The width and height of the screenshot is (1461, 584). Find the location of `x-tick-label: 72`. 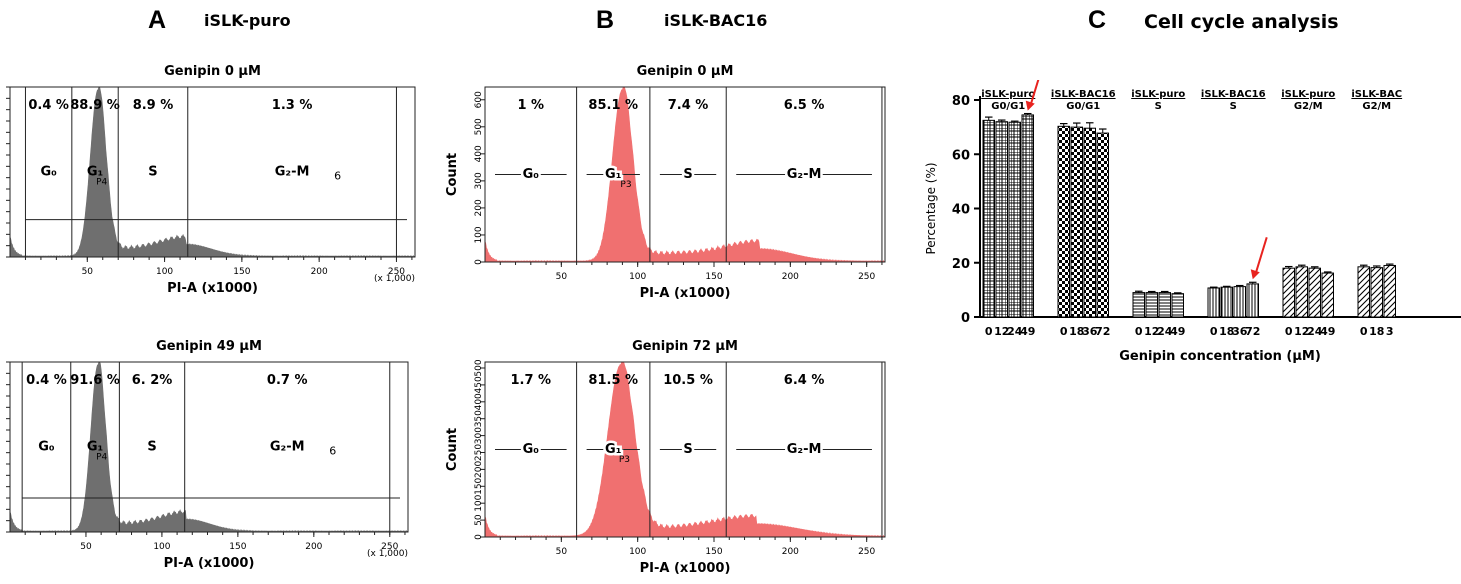

x-tick-label: 72 is located at coordinates (1102, 331).